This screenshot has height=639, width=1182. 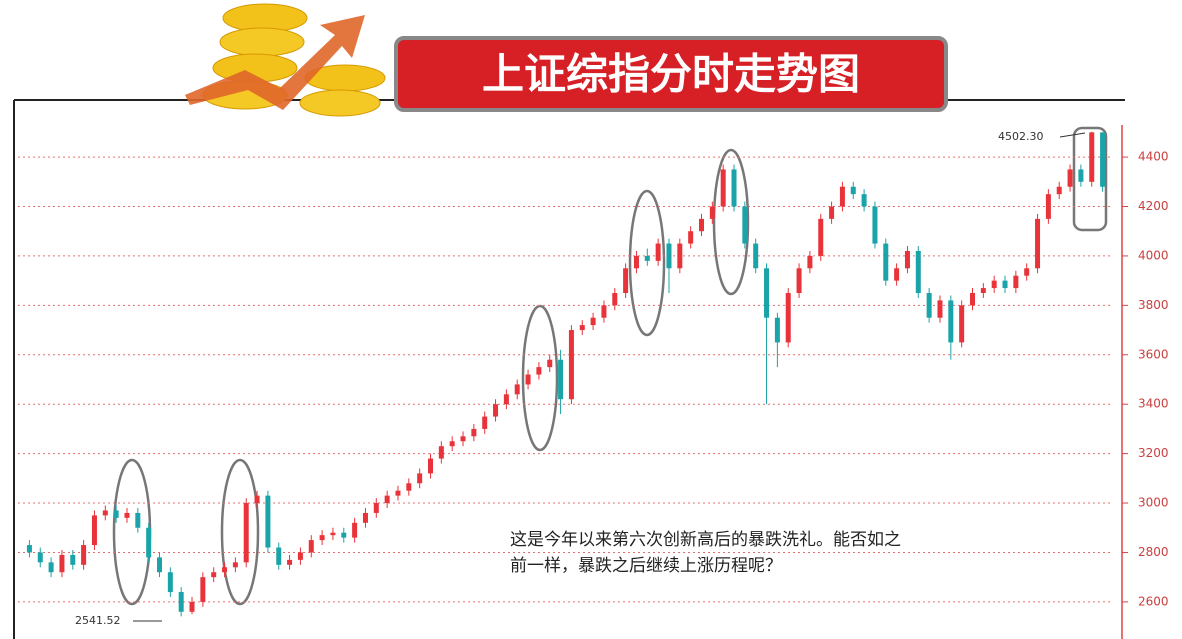 I want to click on y-tick-label: 2800, so click(x=1153, y=552).